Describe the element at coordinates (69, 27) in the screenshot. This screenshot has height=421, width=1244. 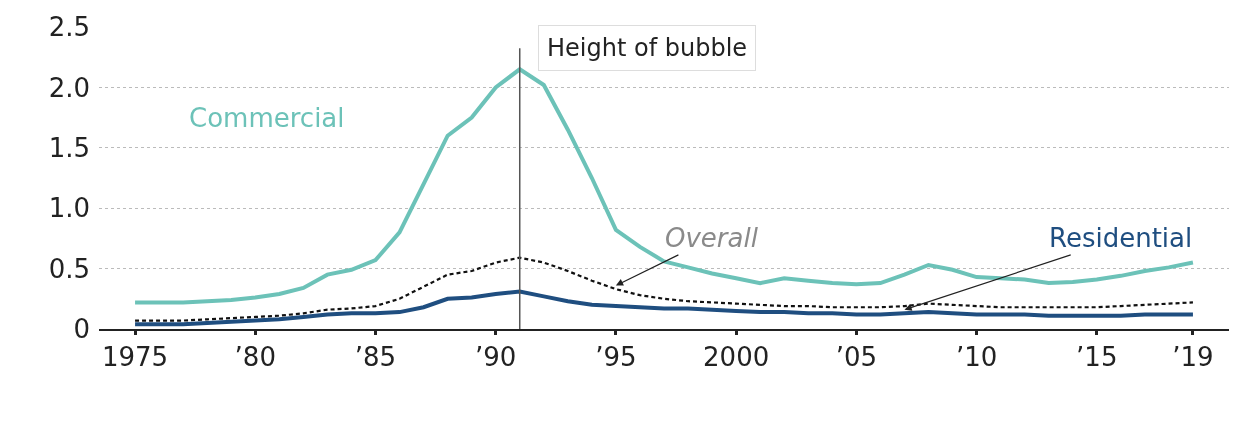
I see `y-tick-label: 2.5` at that location.